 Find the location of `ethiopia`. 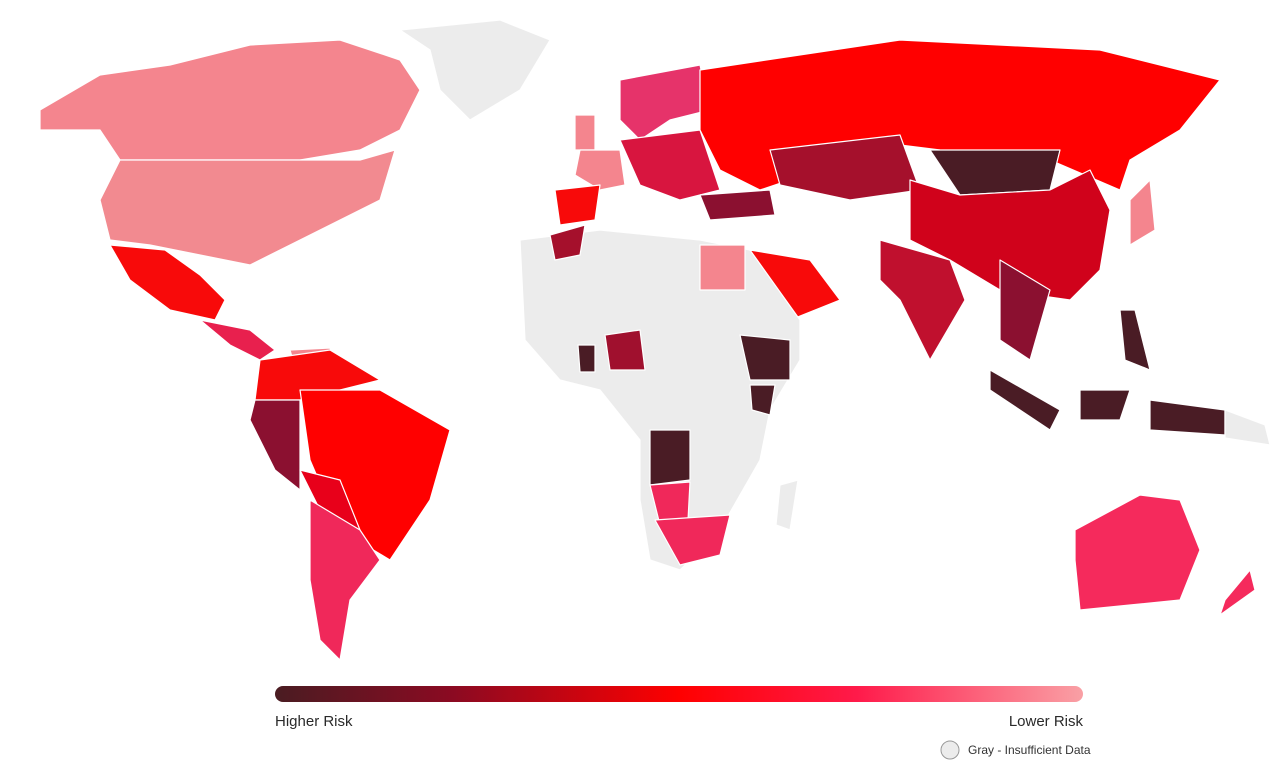

ethiopia is located at coordinates (765, 357).